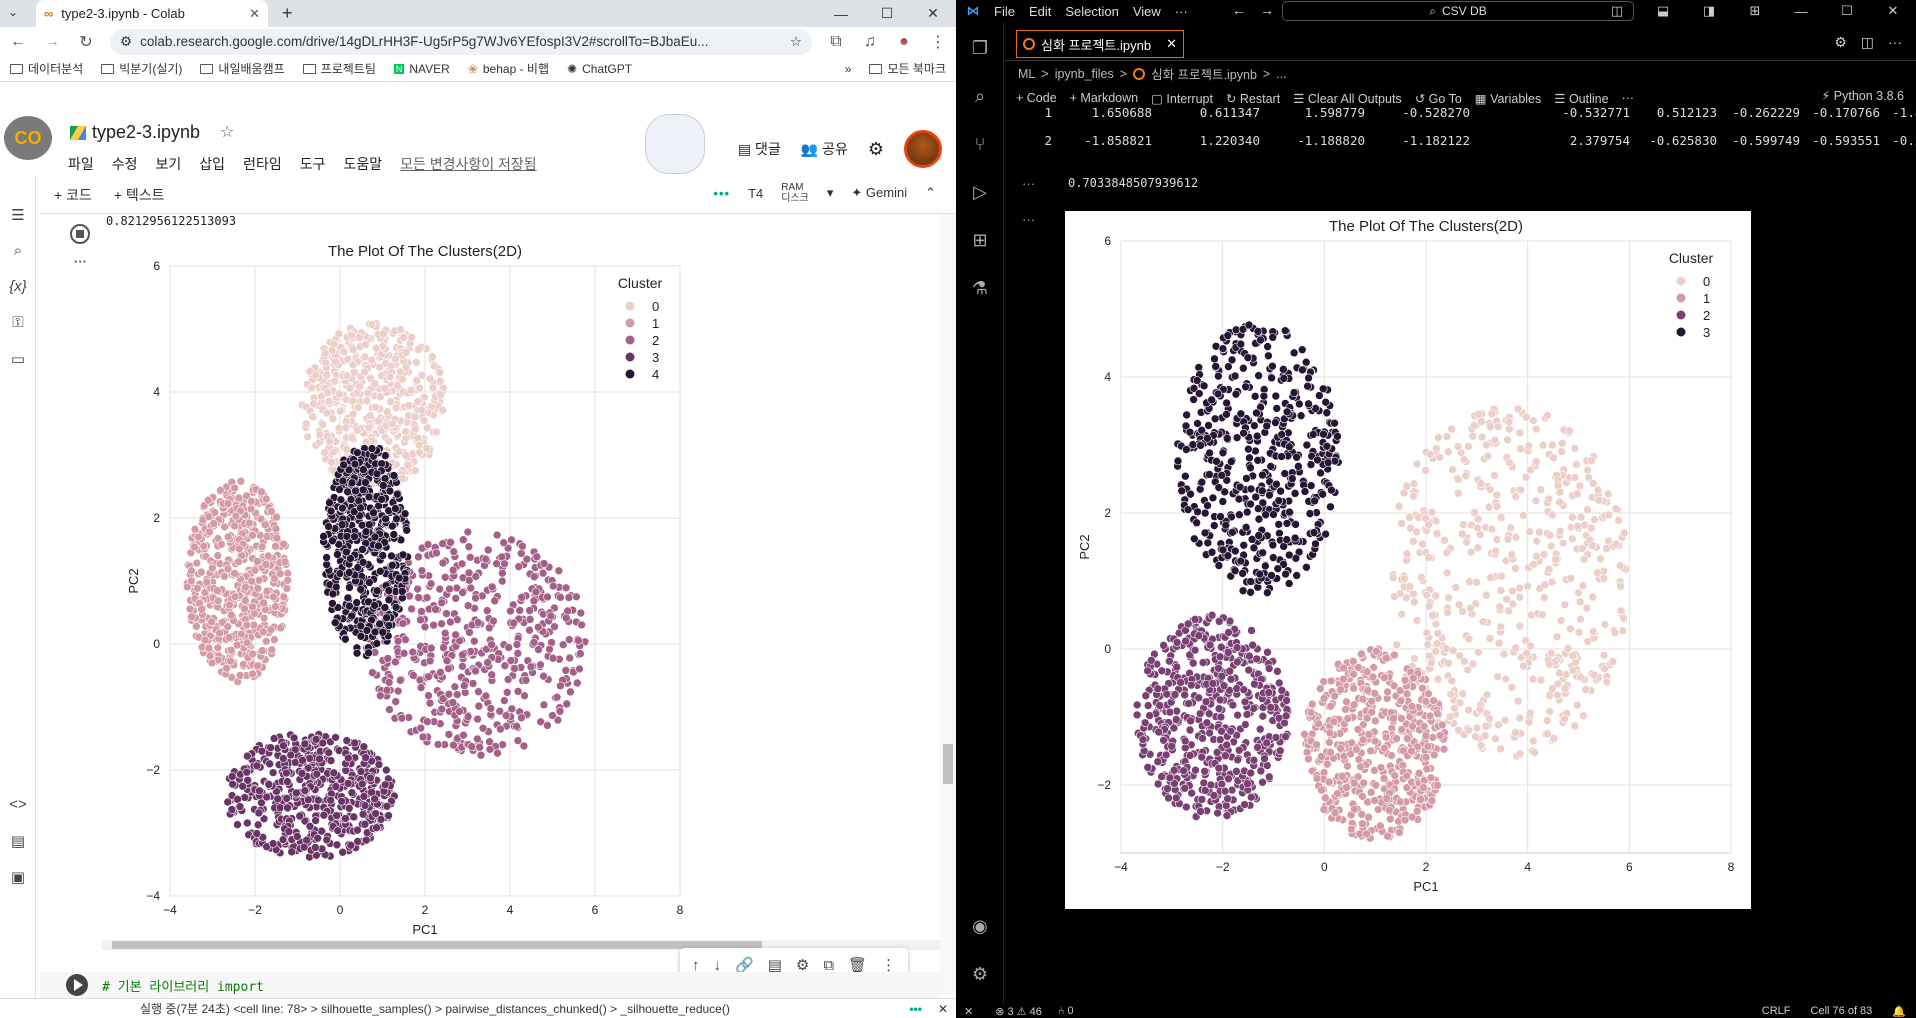  Describe the element at coordinates (508, 69) in the screenshot. I see `bookmark-item: ❀ behap - 비햅` at that location.